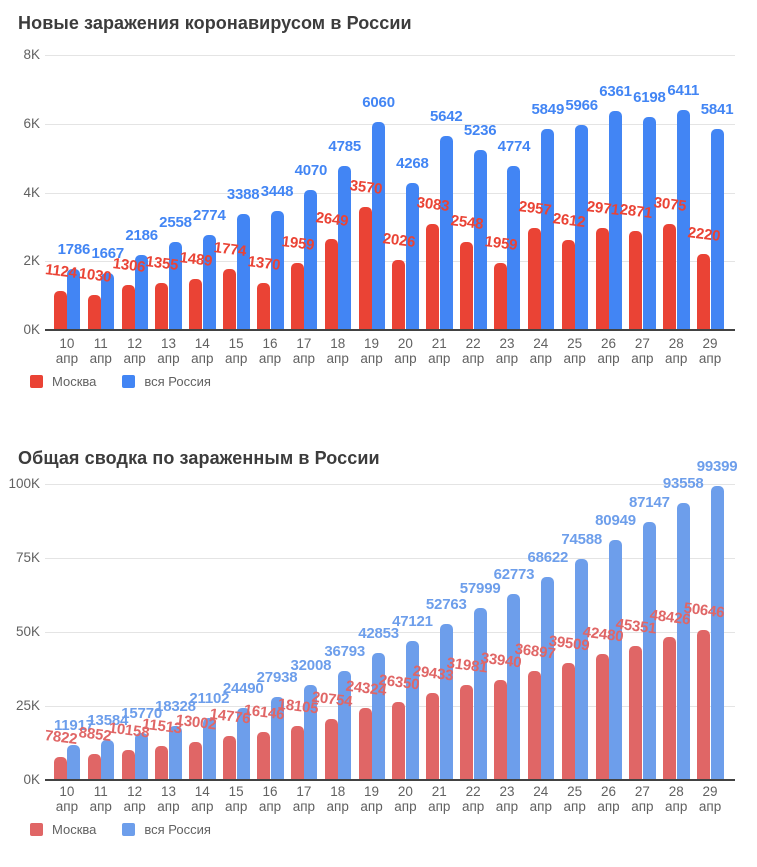 Image resolution: width=757 pixels, height=867 pixels. What do you see at coordinates (548, 109) in the screenshot?
I see `bar-value-label: 5849` at bounding box center [548, 109].